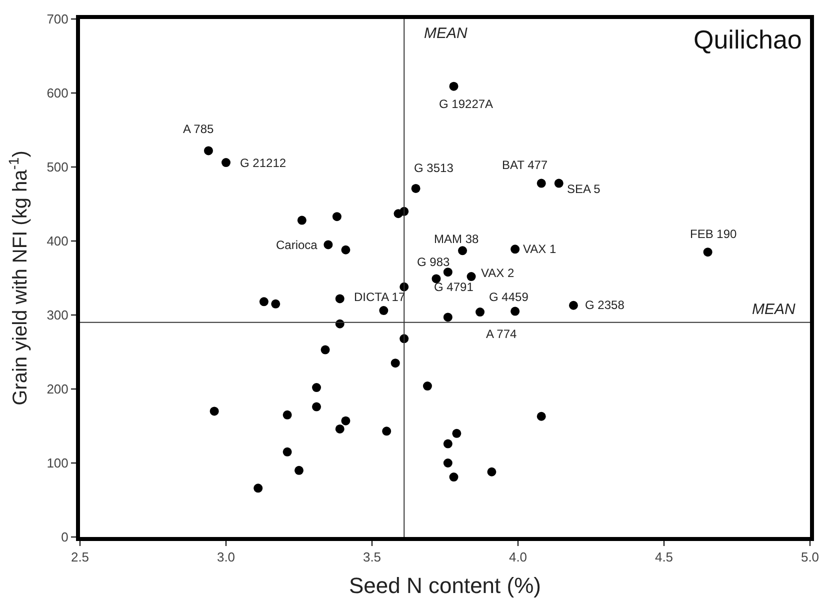 Image resolution: width=831 pixels, height=607 pixels. Describe the element at coordinates (497, 273) in the screenshot. I see `annotation: VAX 2` at that location.